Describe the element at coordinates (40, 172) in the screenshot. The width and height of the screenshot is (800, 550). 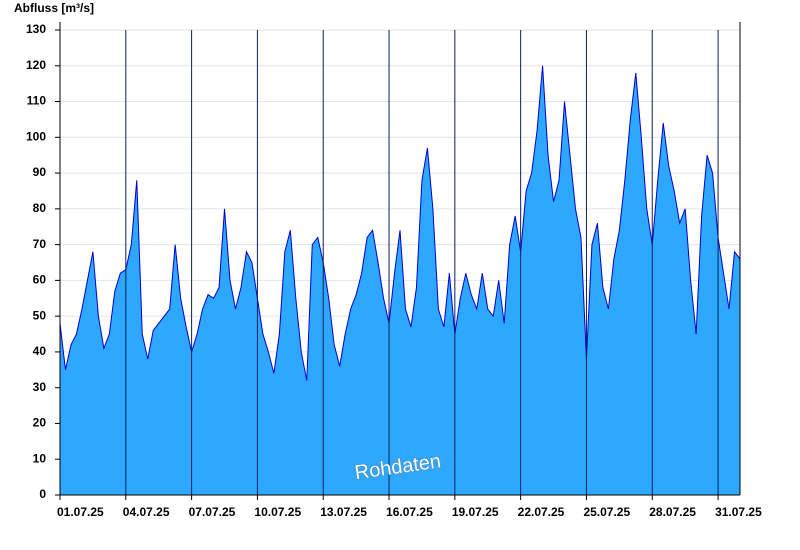
I see `y-tick-label: 90` at that location.